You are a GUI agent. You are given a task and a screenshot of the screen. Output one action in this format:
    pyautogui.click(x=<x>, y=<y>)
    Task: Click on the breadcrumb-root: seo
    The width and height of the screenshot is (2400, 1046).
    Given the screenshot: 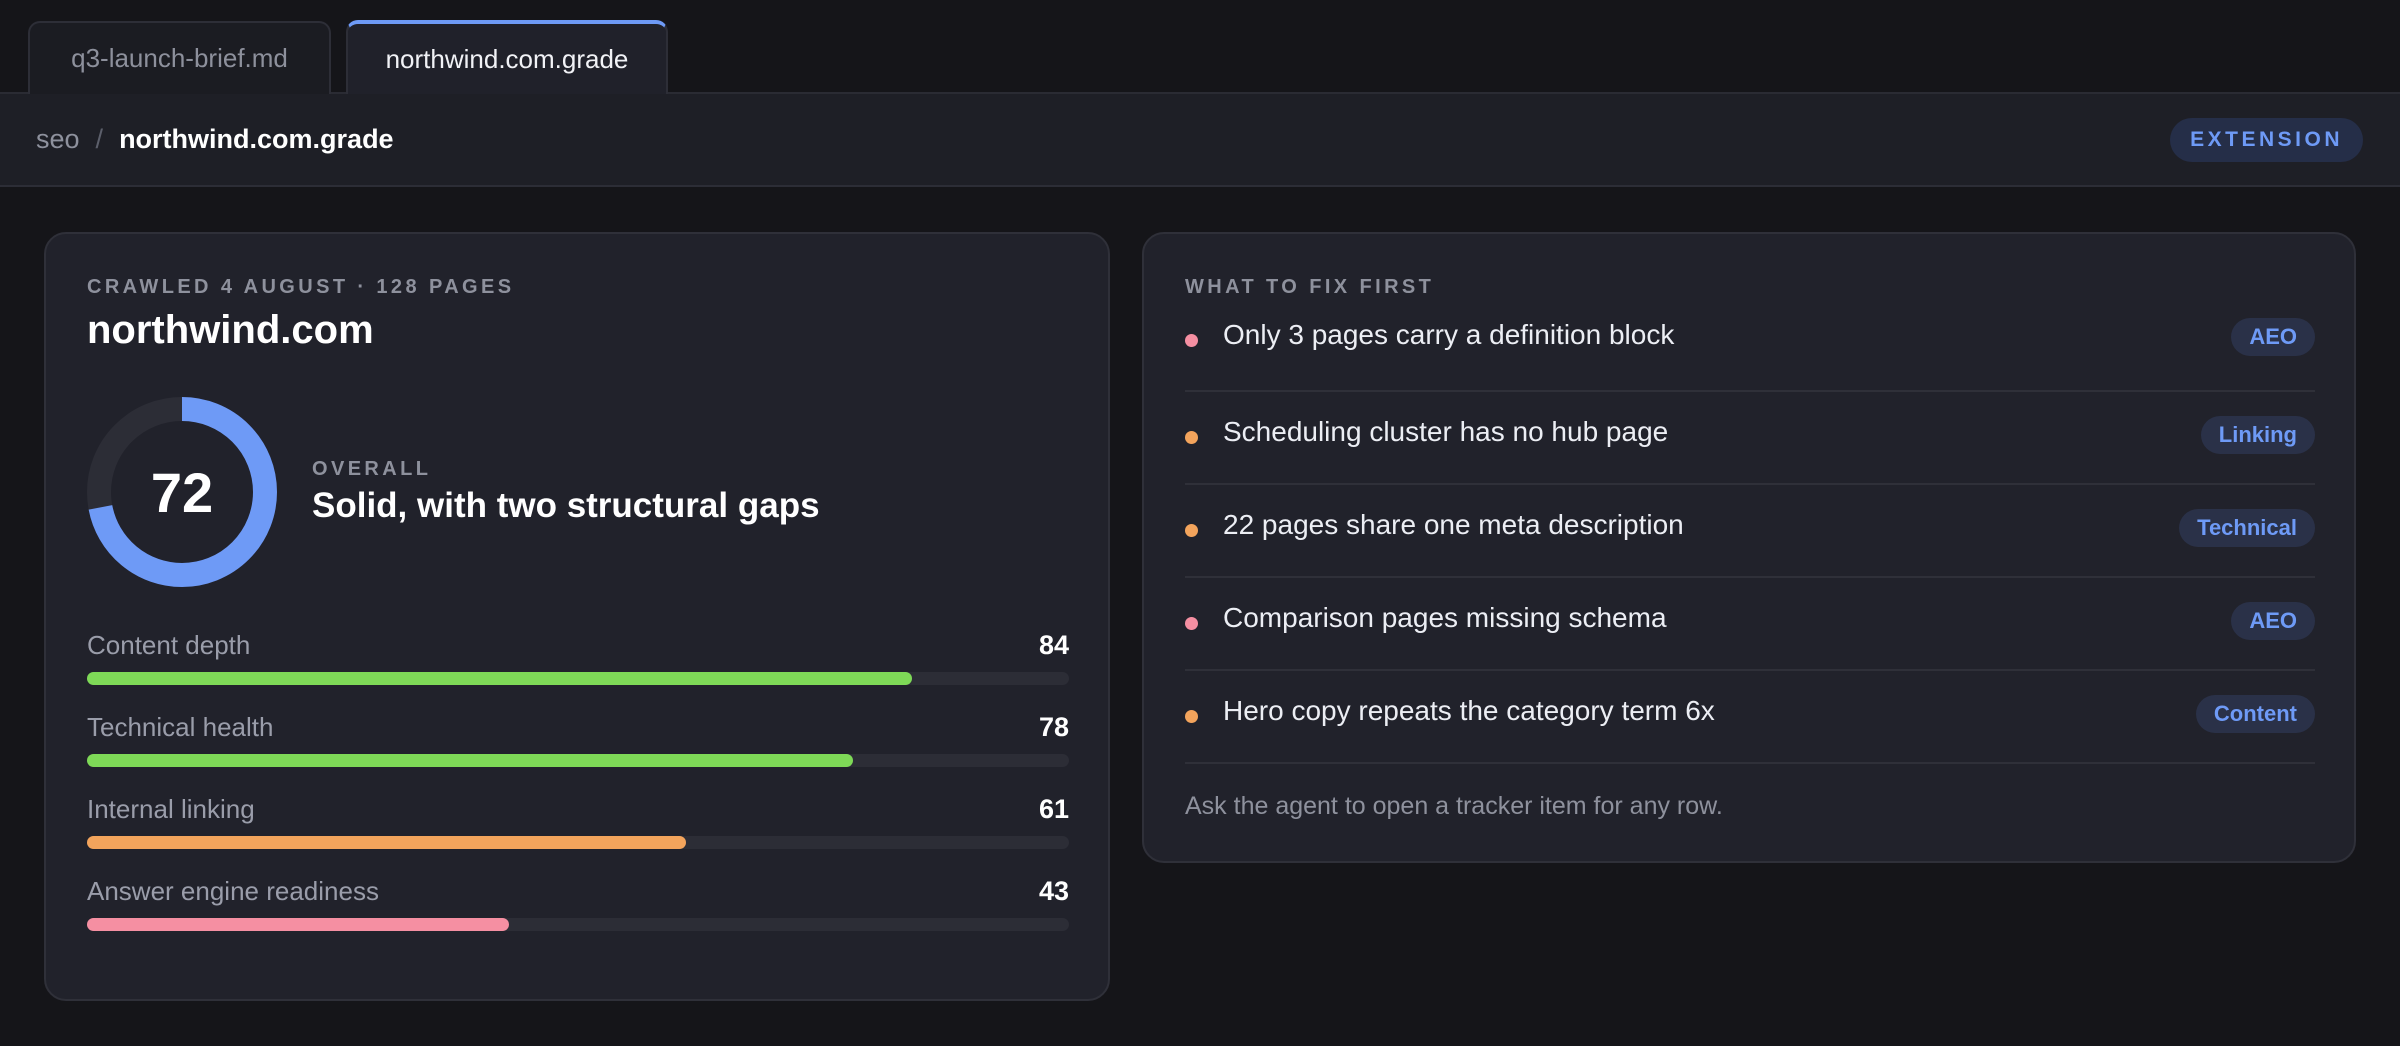 What is the action you would take?
    pyautogui.click(x=58, y=139)
    